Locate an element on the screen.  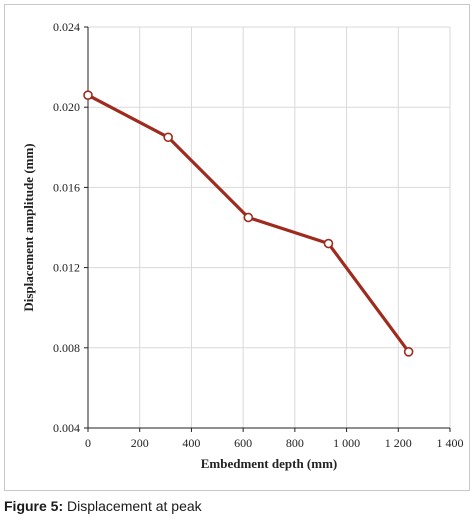
y-tick-label-2: 0.012 is located at coordinates (66, 268).